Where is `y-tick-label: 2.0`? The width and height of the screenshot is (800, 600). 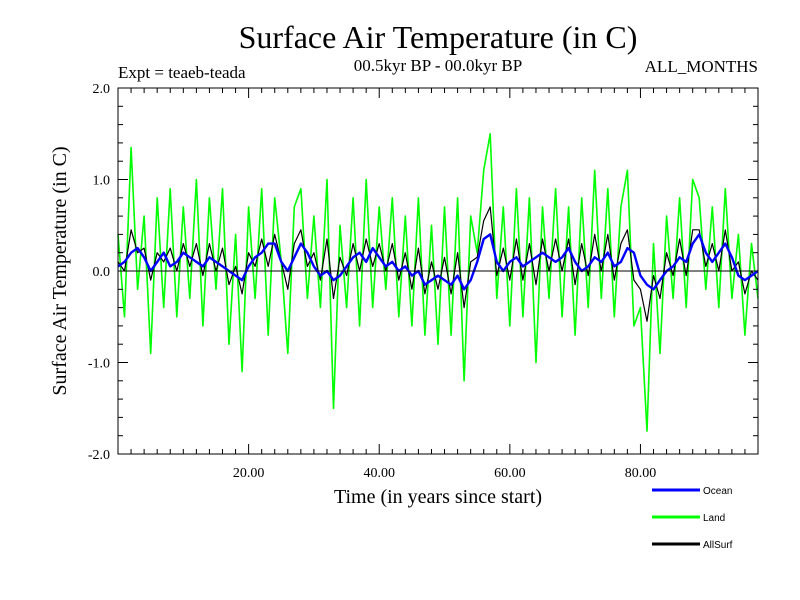
y-tick-label: 2.0 is located at coordinates (102, 89).